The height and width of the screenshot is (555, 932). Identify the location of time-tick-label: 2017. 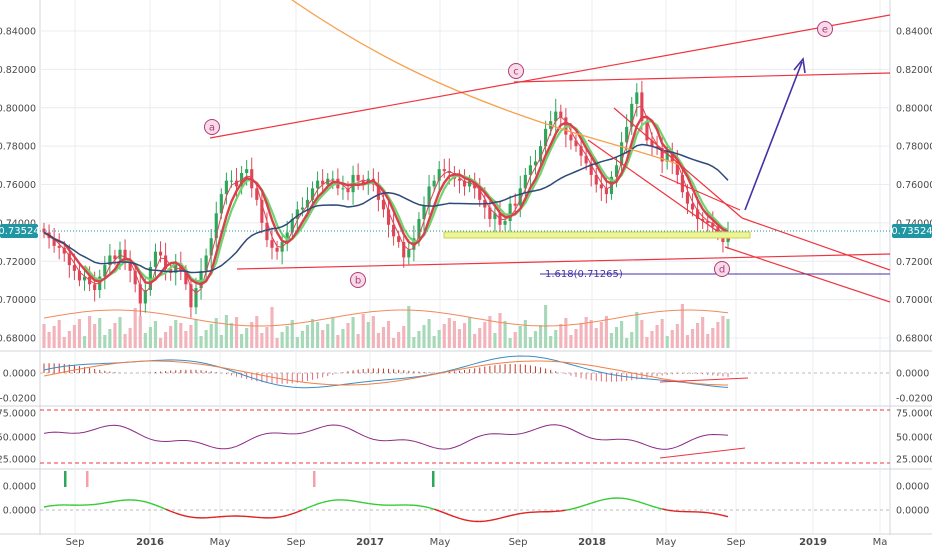
(370, 542).